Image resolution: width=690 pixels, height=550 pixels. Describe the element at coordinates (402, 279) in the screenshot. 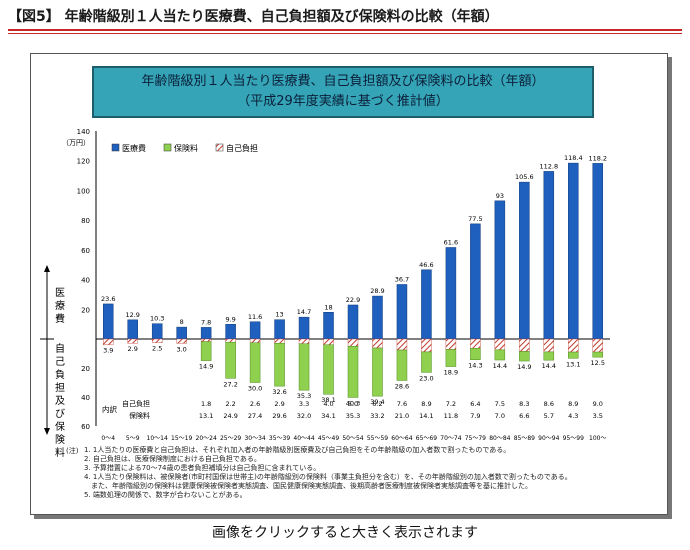

I see `label-medical-12: 36.7` at that location.